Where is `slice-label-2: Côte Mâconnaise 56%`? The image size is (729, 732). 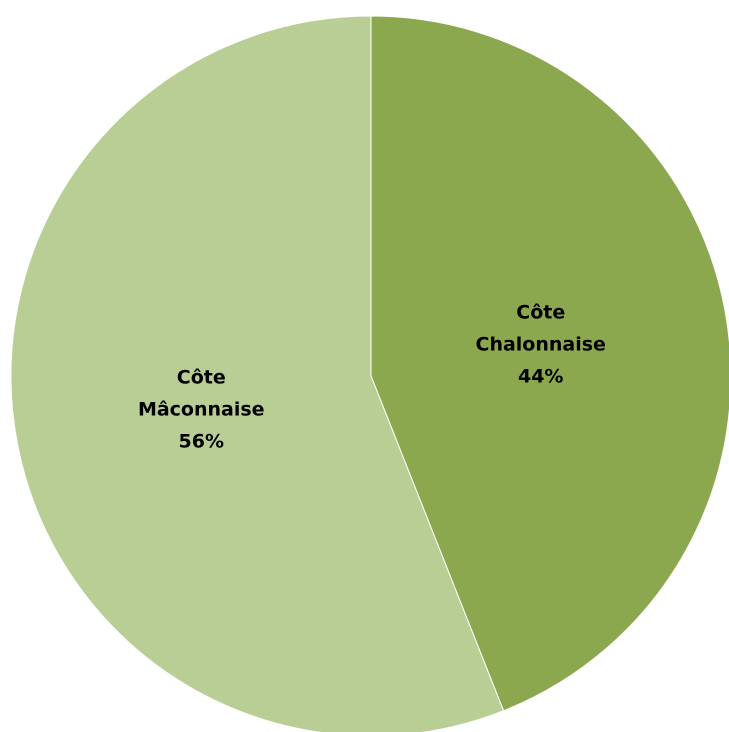
slice-label-2: Côte Mâconnaise 56% is located at coordinates (201, 409).